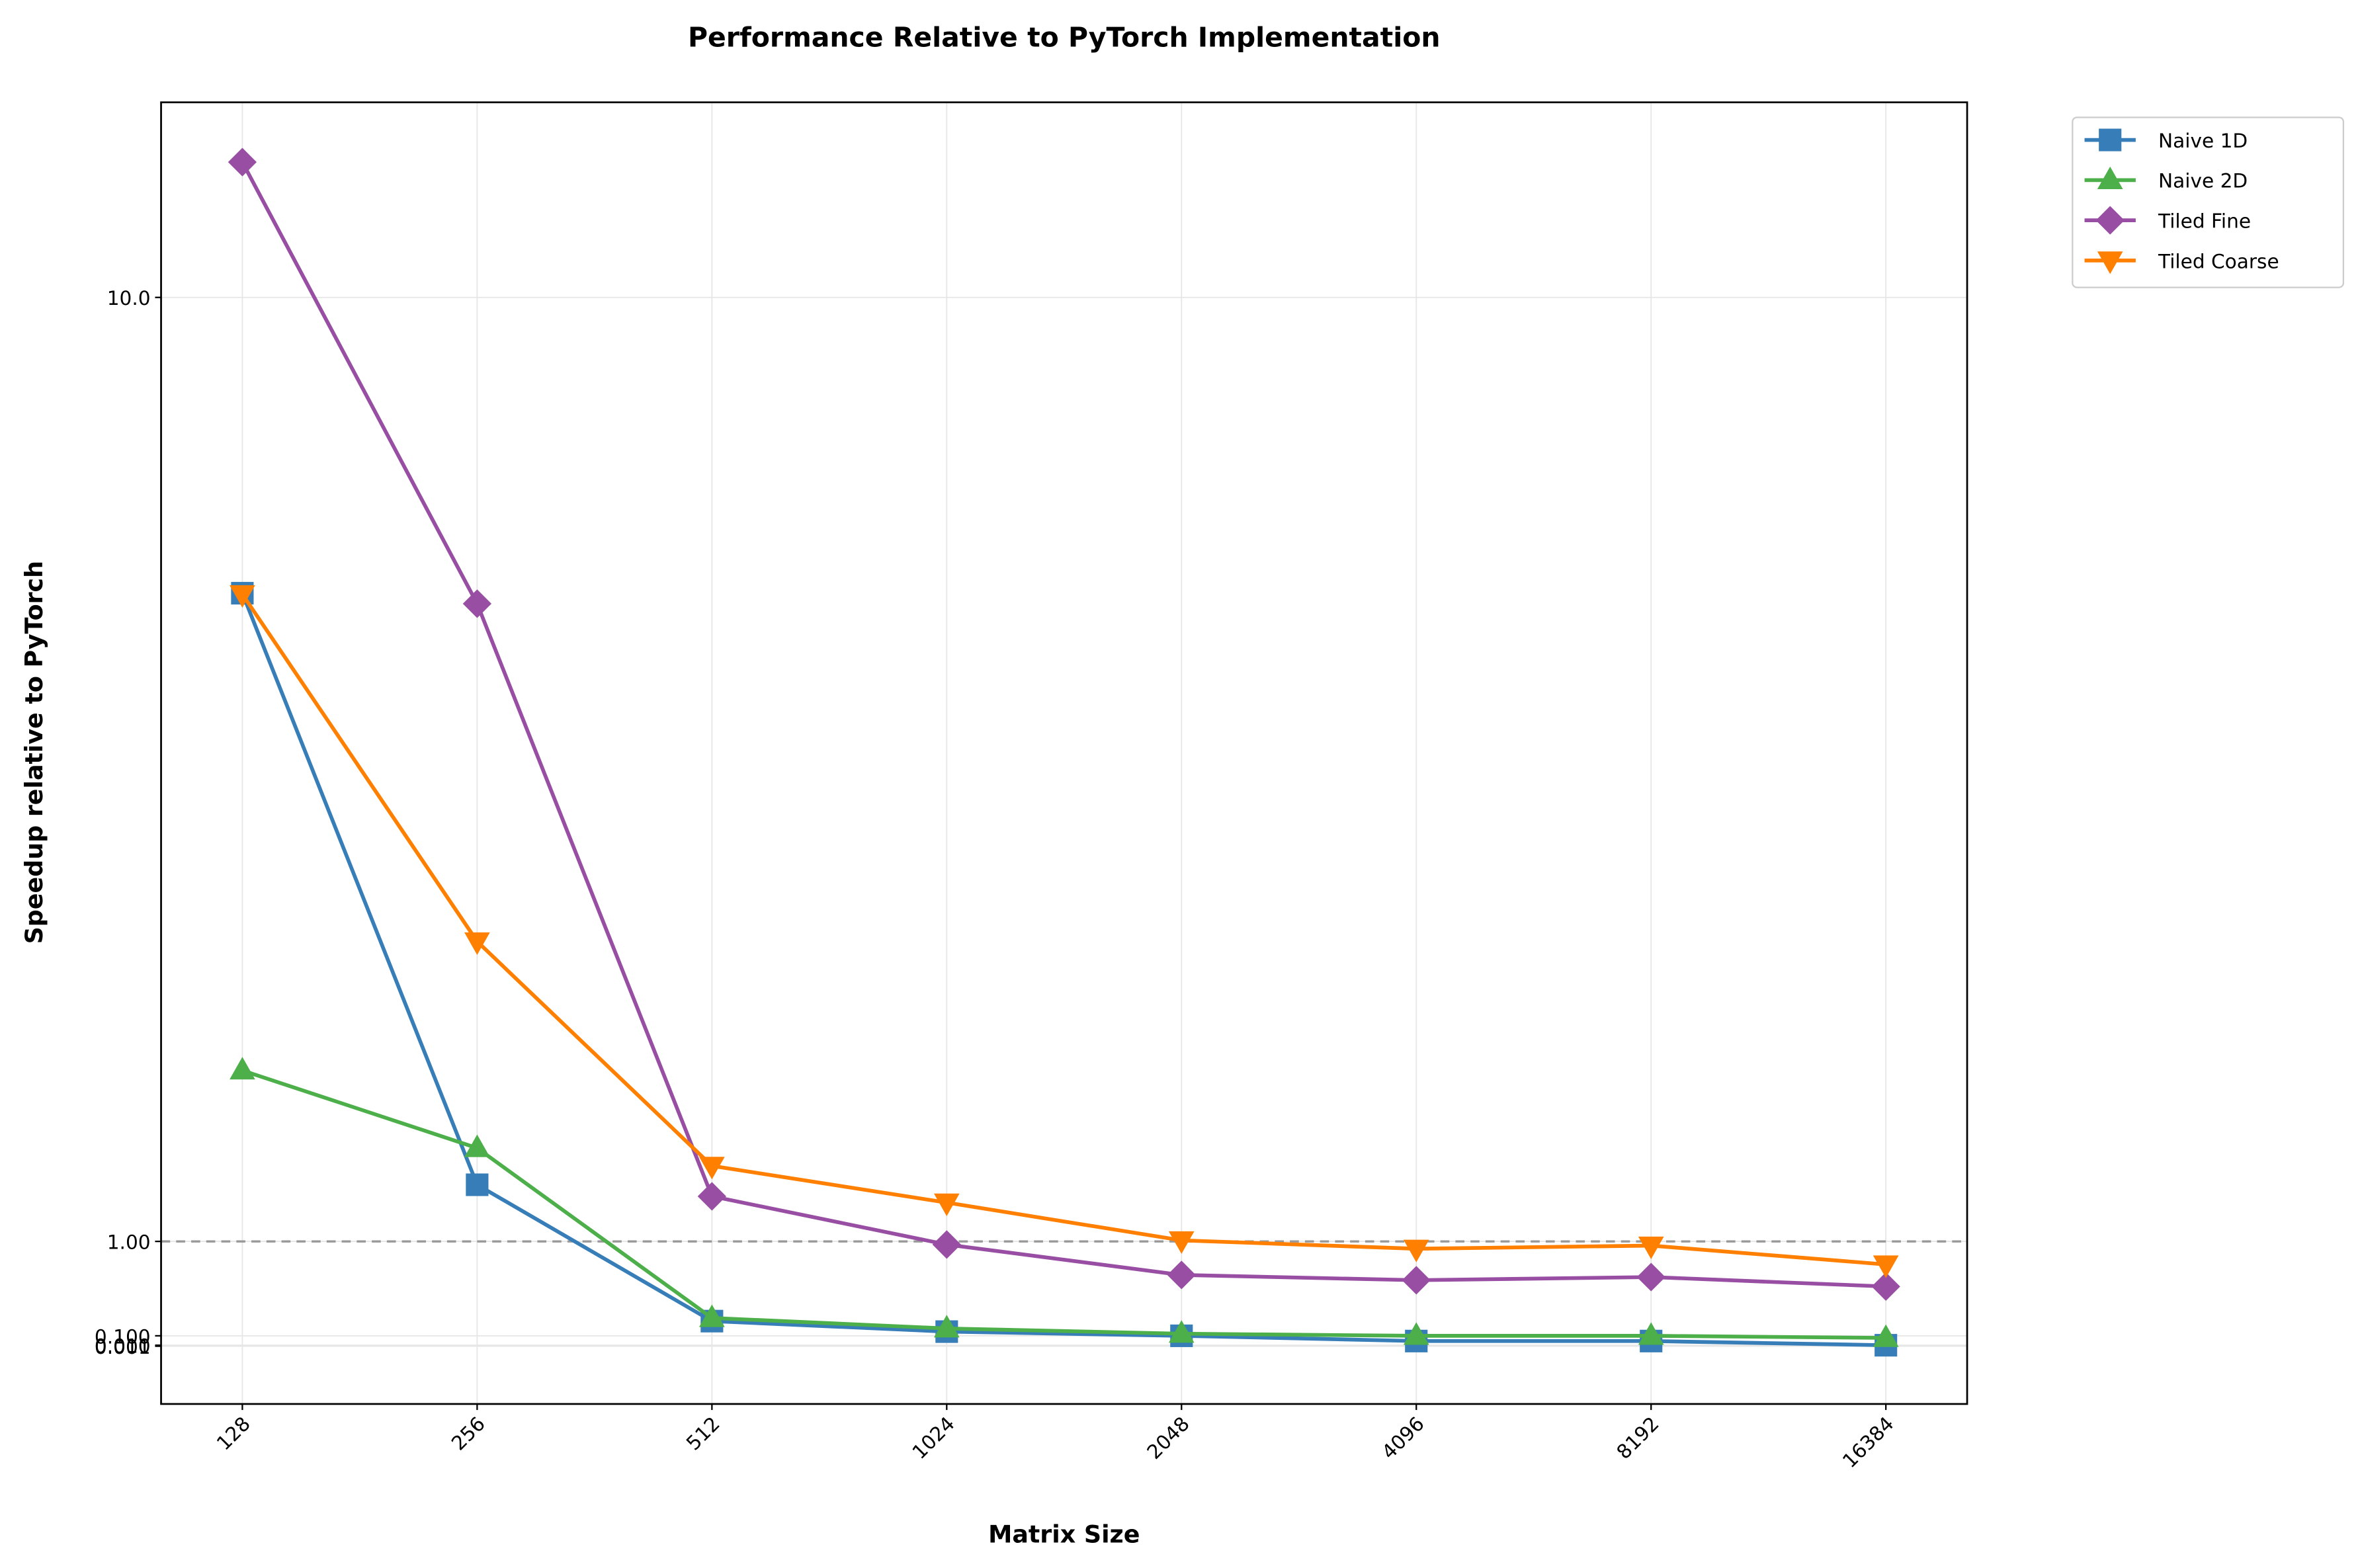 This screenshot has width=2360, height=1568. Describe the element at coordinates (1403, 1438) in the screenshot. I see `x-tick-label: 4096` at that location.